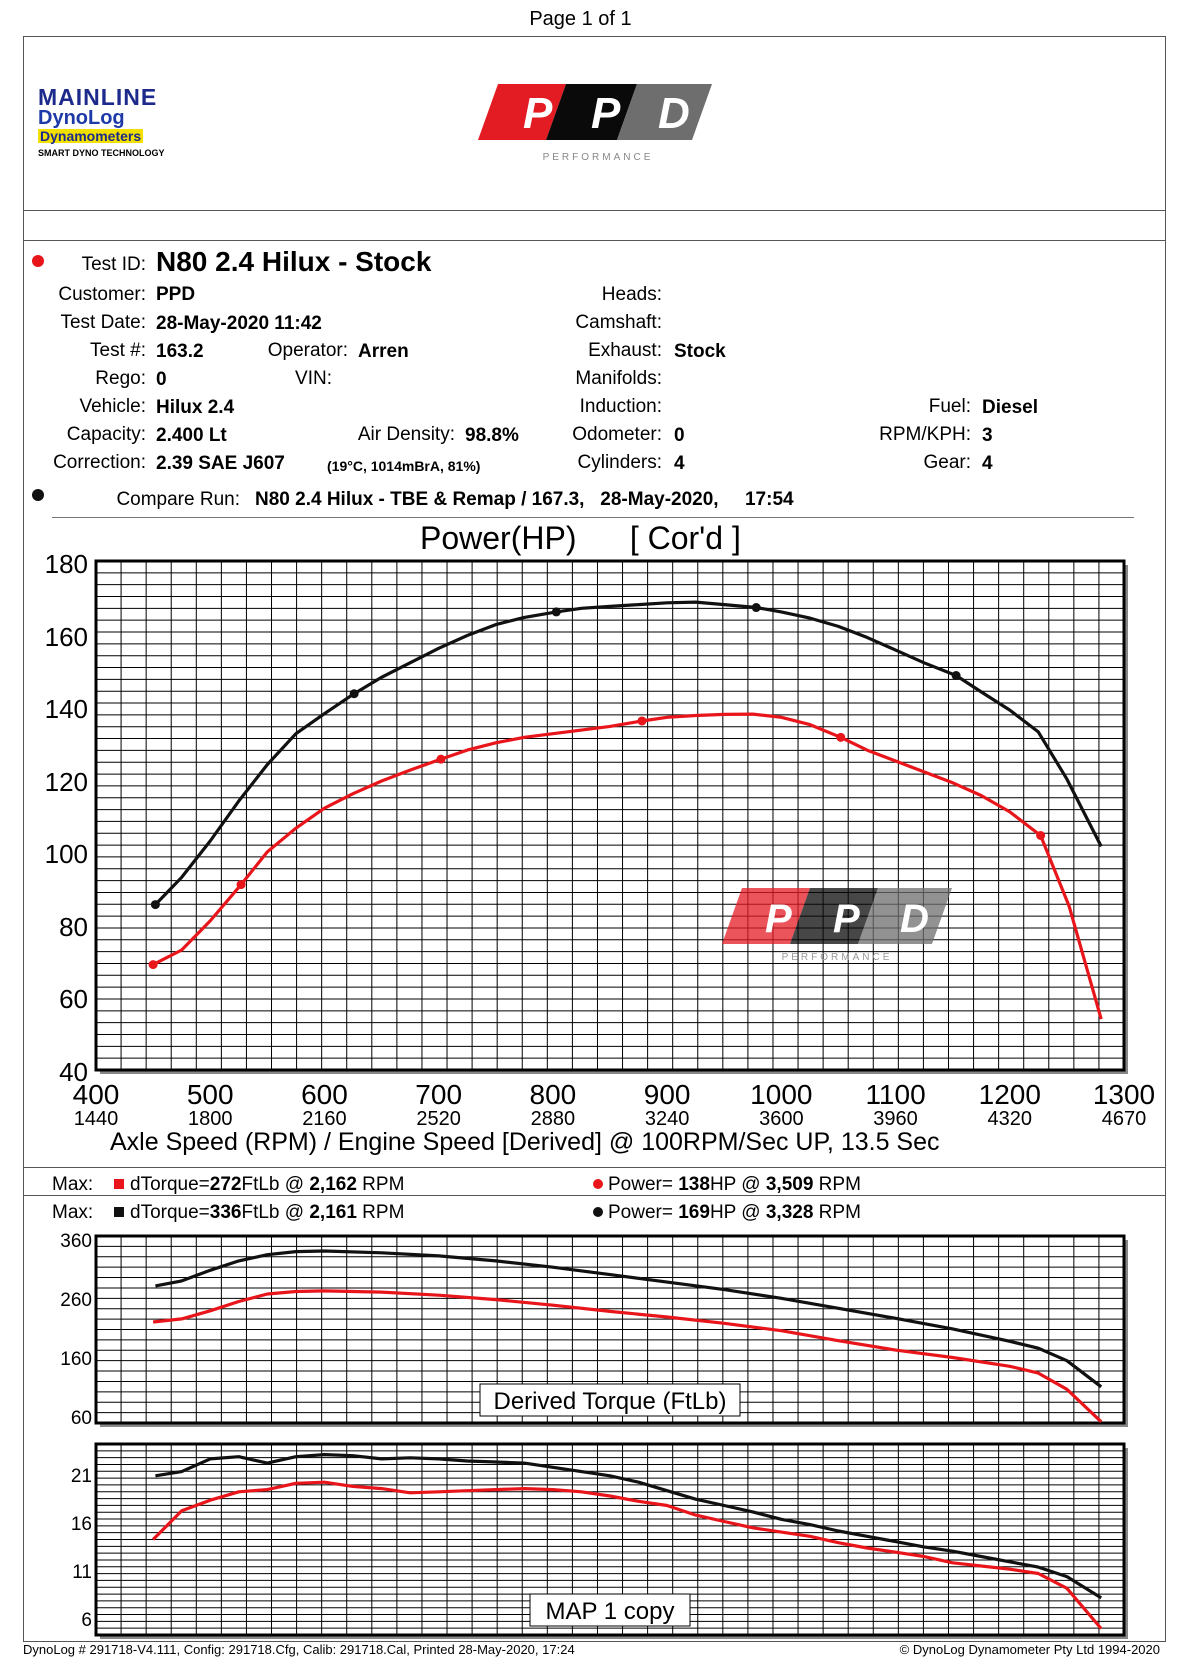 This screenshot has width=1200, height=1657. What do you see at coordinates (119, 1212) in the screenshot?
I see `black-square-icon` at bounding box center [119, 1212].